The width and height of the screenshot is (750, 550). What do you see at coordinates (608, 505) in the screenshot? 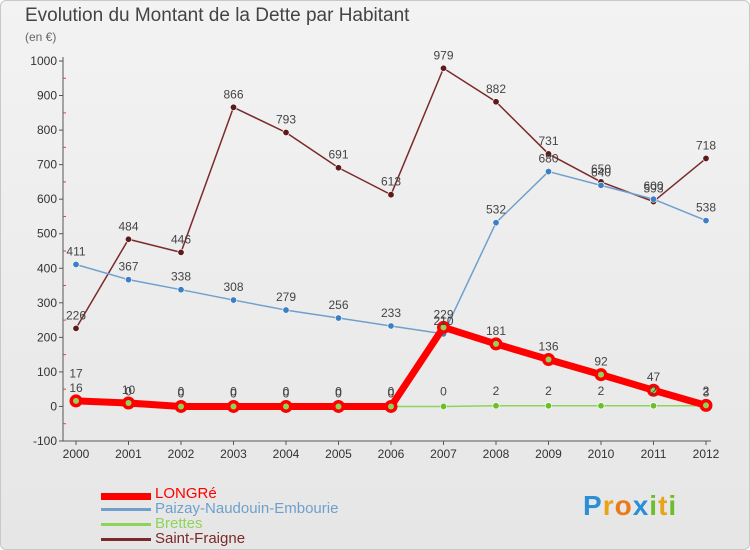
I see `logo-letter: r` at bounding box center [608, 505].